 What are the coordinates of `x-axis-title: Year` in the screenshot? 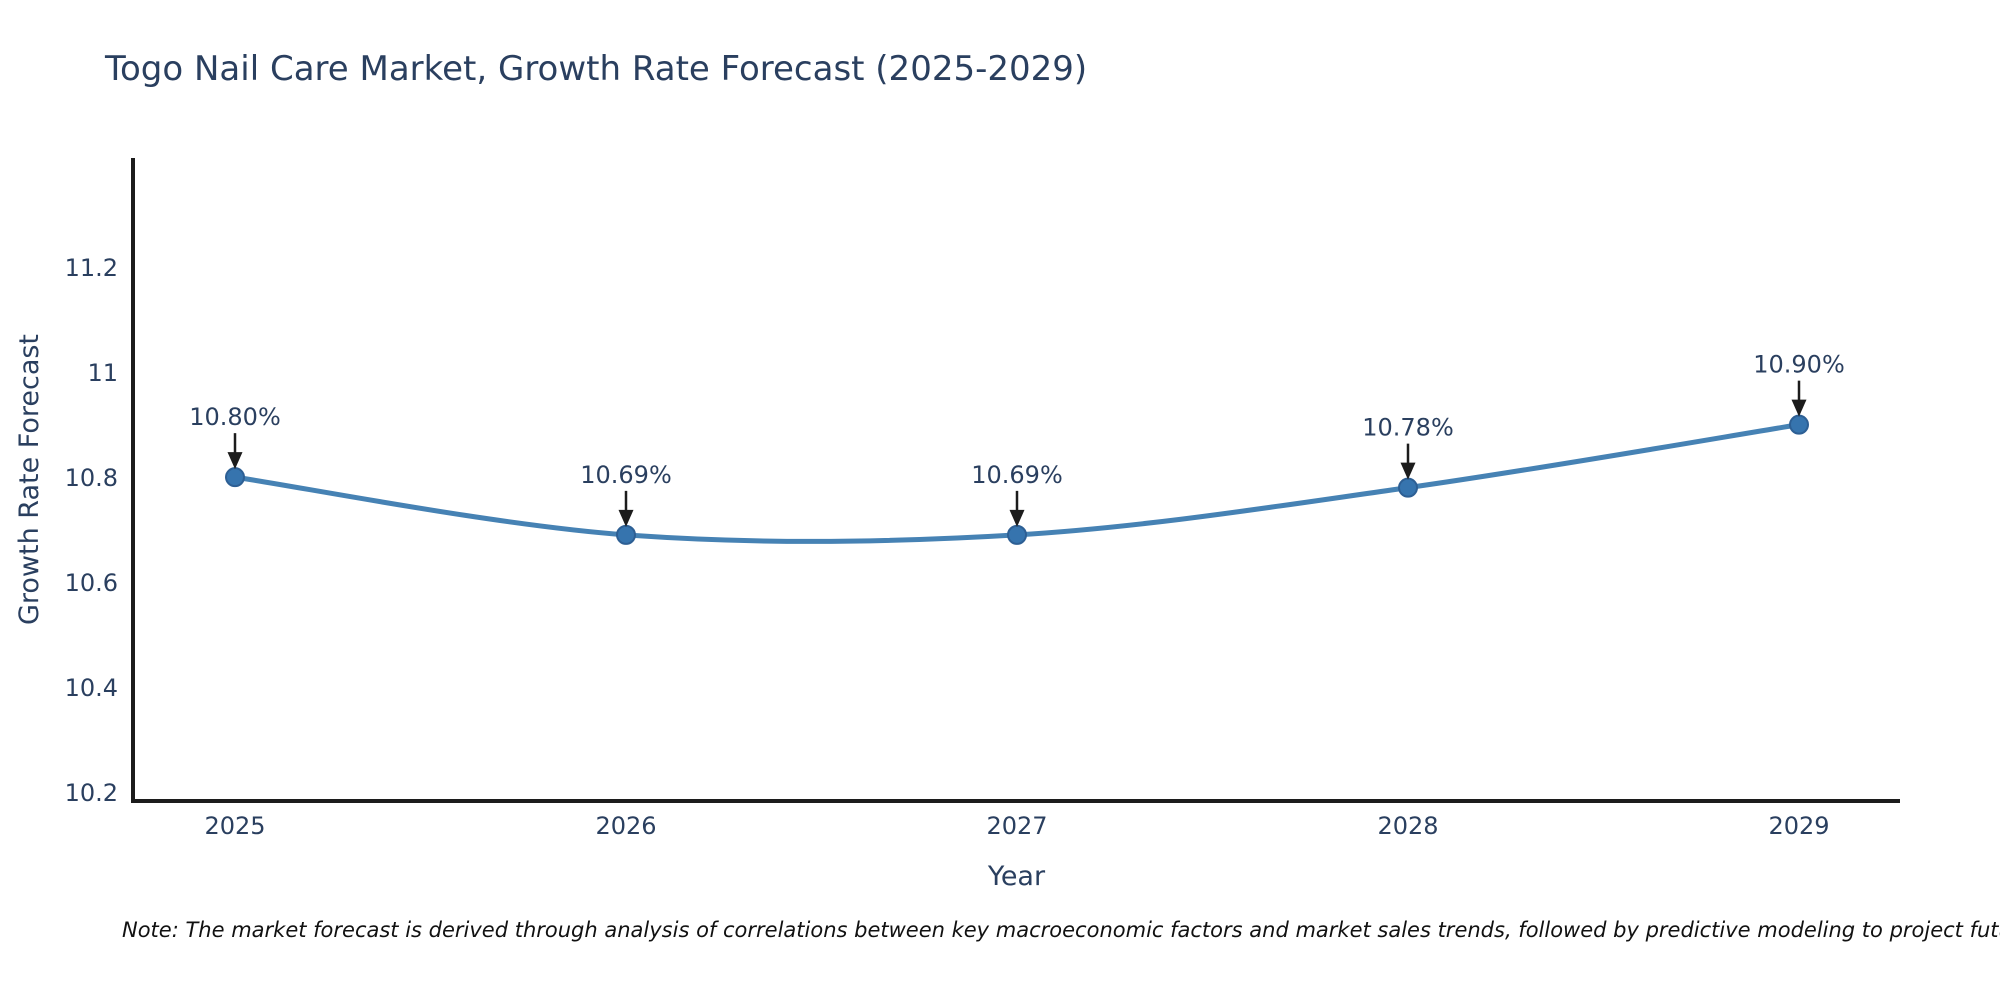 It's located at (1016, 876).